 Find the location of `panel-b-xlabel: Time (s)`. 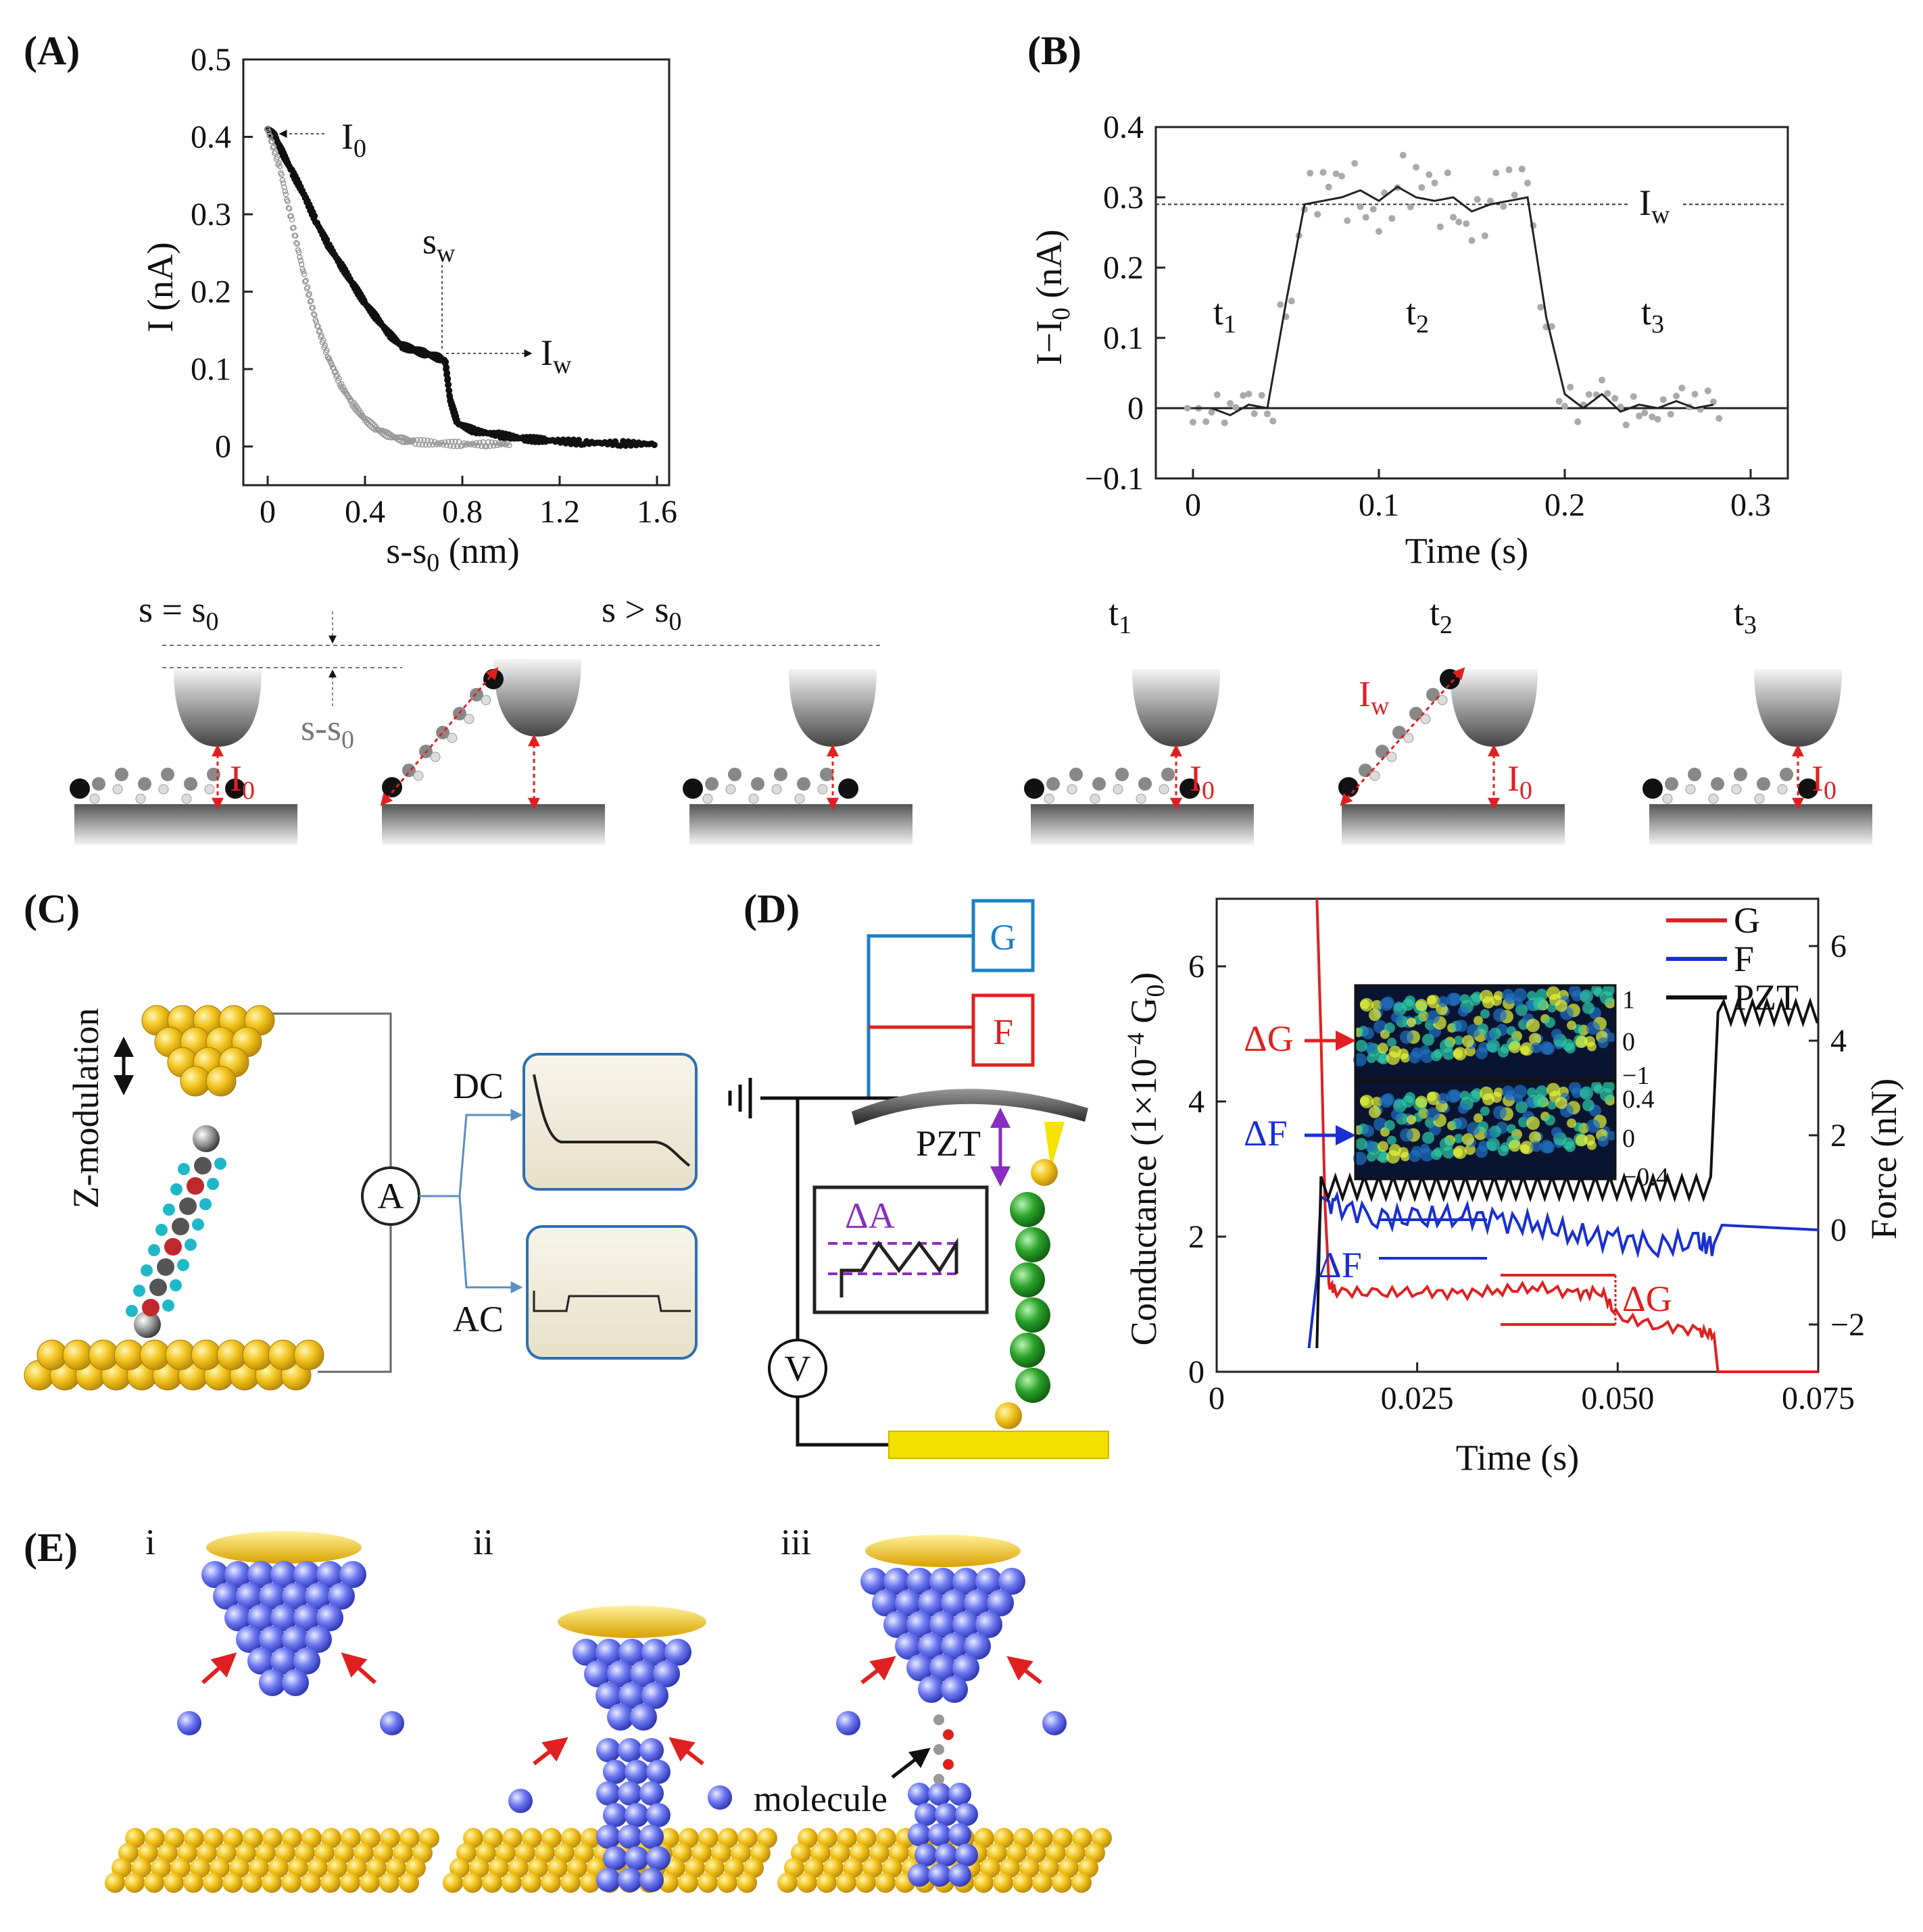

panel-b-xlabel: Time (s) is located at coordinates (1467, 550).